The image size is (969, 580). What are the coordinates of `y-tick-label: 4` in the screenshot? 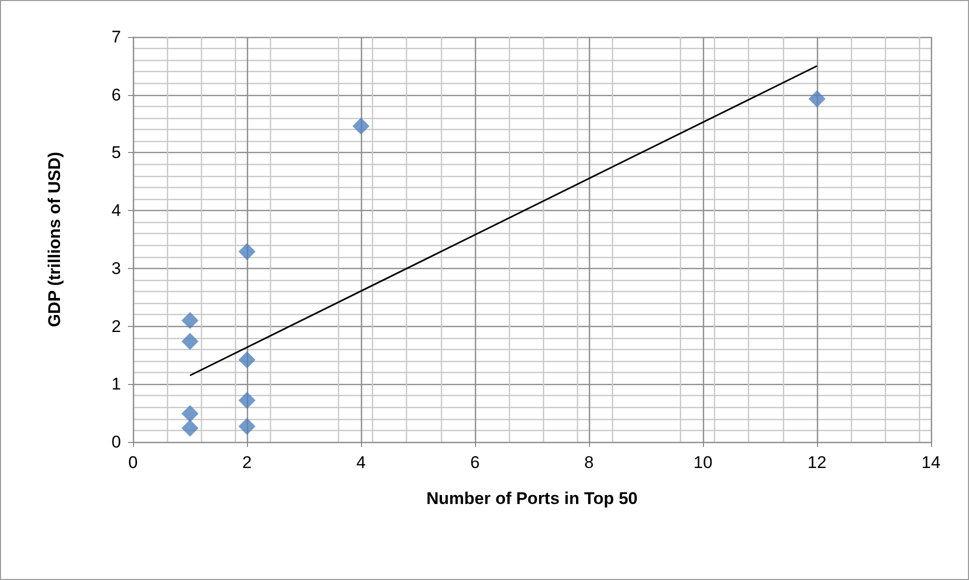 It's located at (116, 210).